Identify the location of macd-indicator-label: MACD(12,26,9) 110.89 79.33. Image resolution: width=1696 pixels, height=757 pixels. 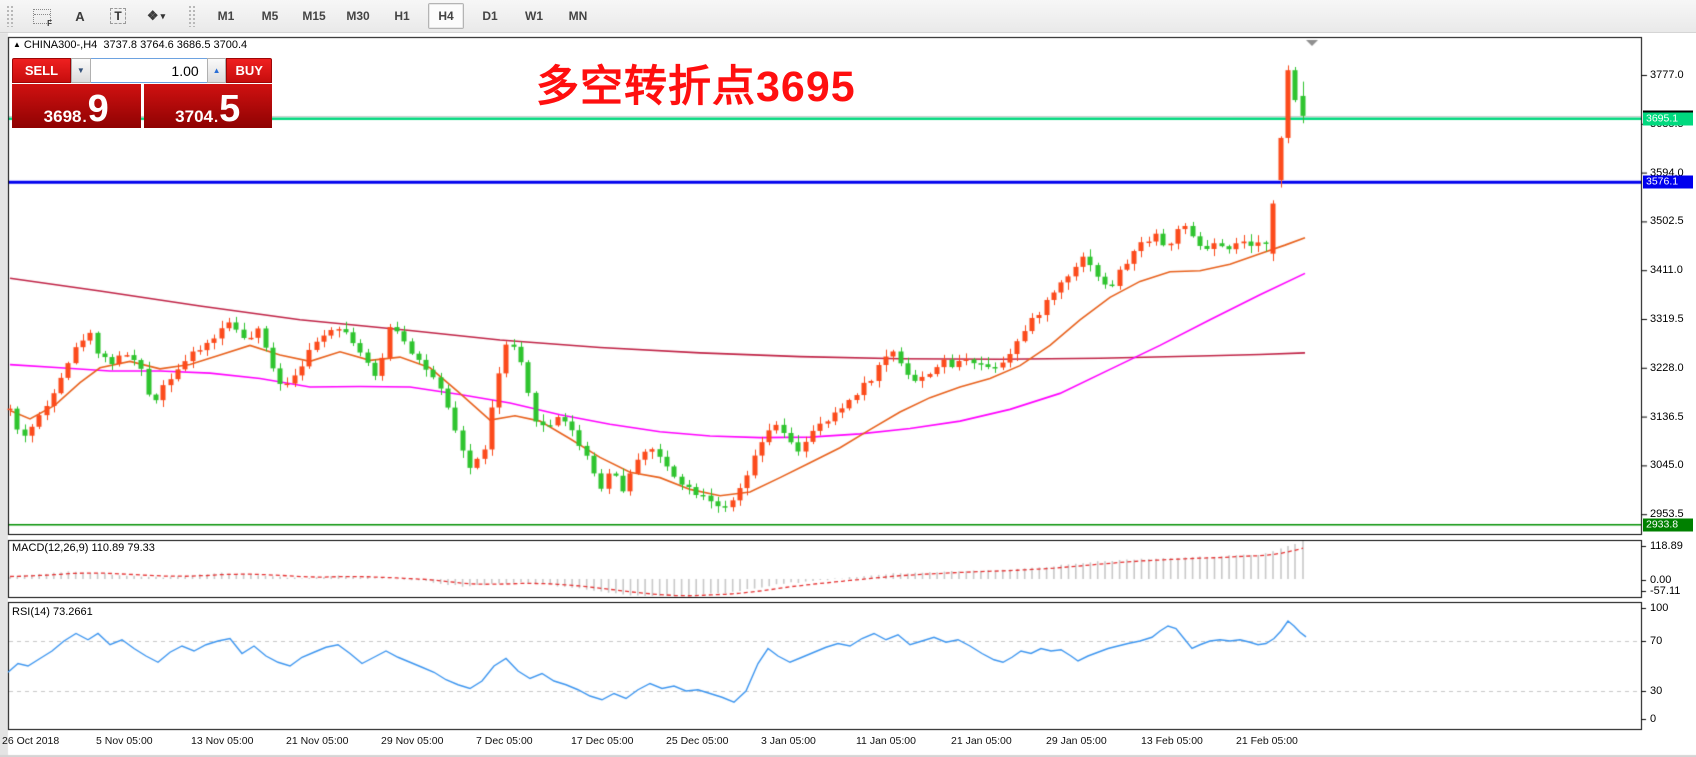
(83, 548).